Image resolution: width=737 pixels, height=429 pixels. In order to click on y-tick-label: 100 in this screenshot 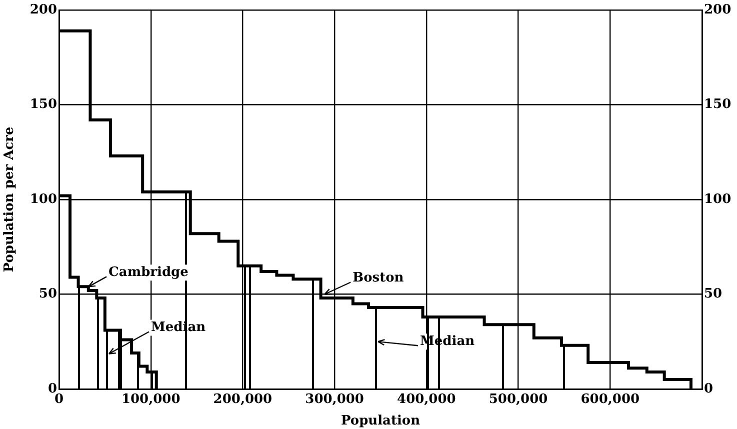, I will do `click(43, 199)`.